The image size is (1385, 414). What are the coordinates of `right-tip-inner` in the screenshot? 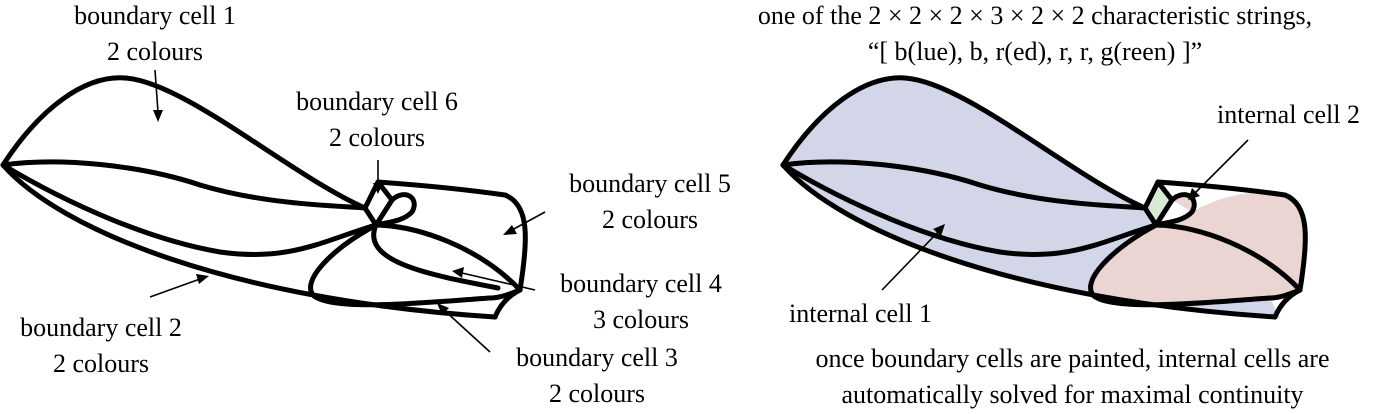 It's located at (505, 294).